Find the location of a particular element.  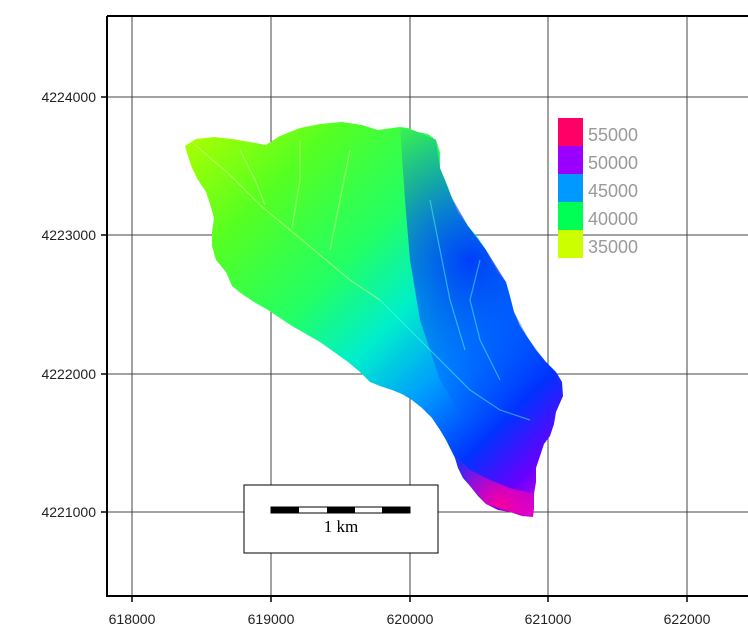

scale-bar-label: 1 km is located at coordinates (341, 526).